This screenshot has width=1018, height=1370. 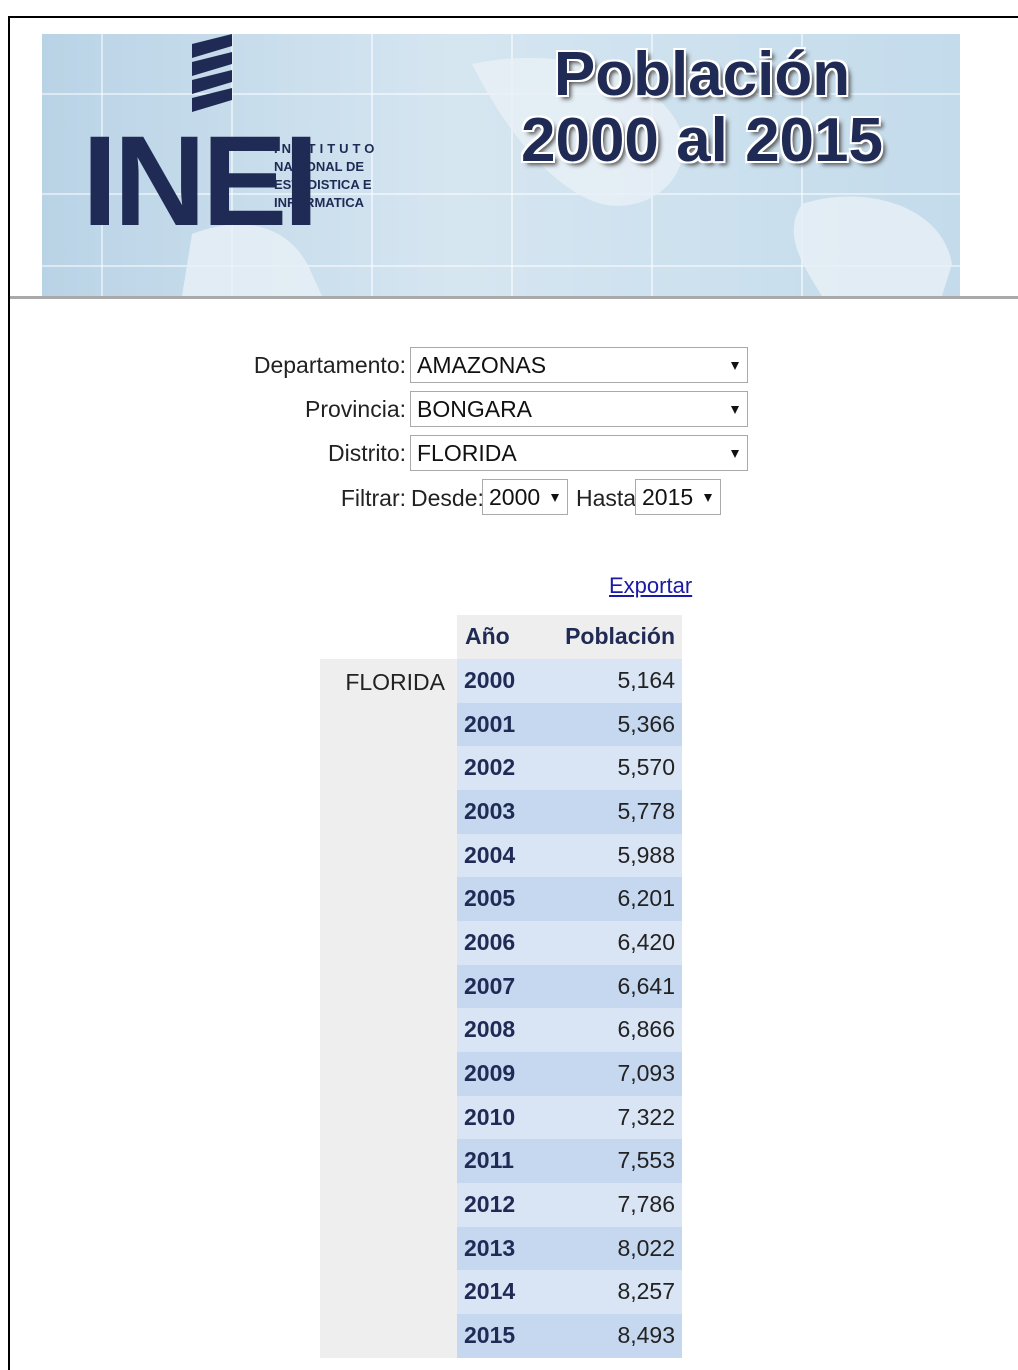 What do you see at coordinates (498, 724) in the screenshot?
I see `year-cell: 2001` at bounding box center [498, 724].